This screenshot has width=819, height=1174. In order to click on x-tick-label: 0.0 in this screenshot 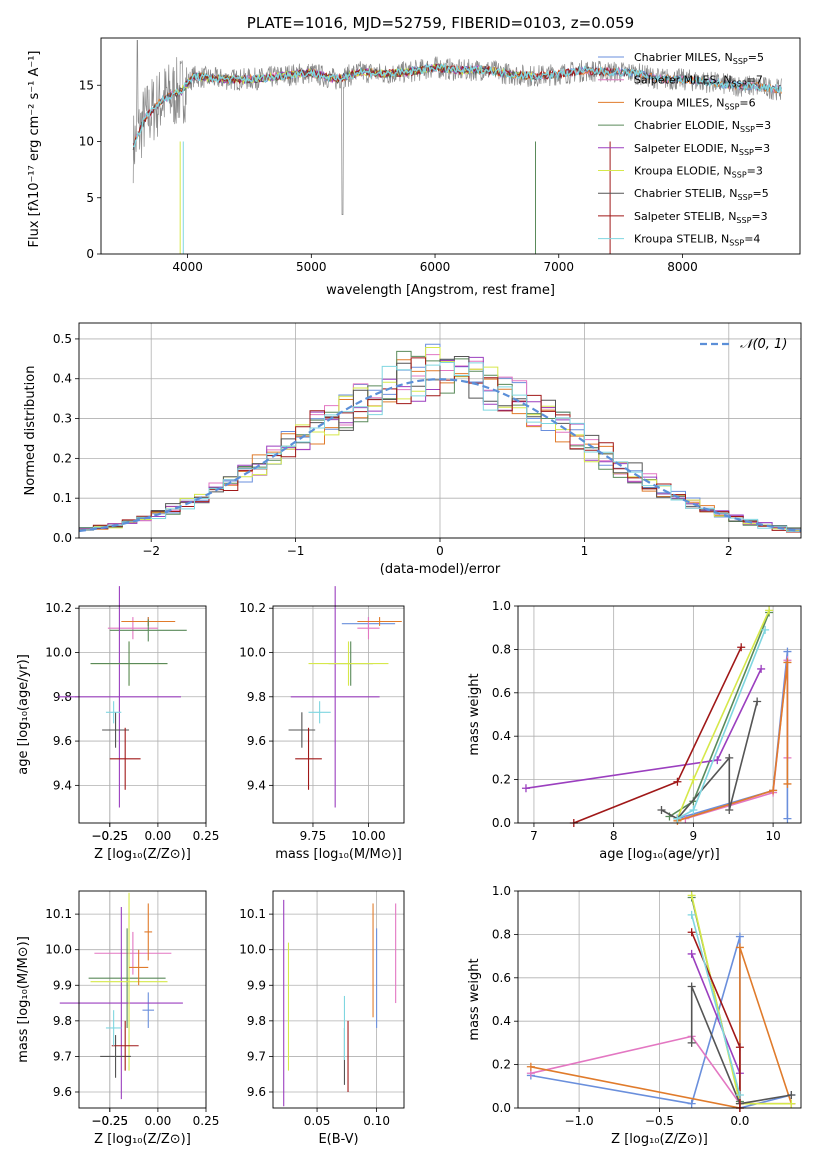, I will do `click(739, 1121)`.